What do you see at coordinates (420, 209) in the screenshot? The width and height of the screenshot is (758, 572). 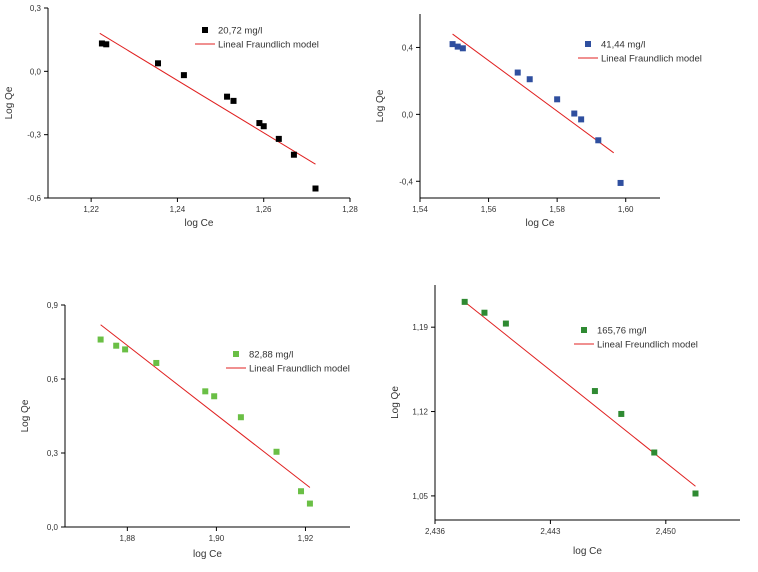 I see `x-tick-label: 1,54` at bounding box center [420, 209].